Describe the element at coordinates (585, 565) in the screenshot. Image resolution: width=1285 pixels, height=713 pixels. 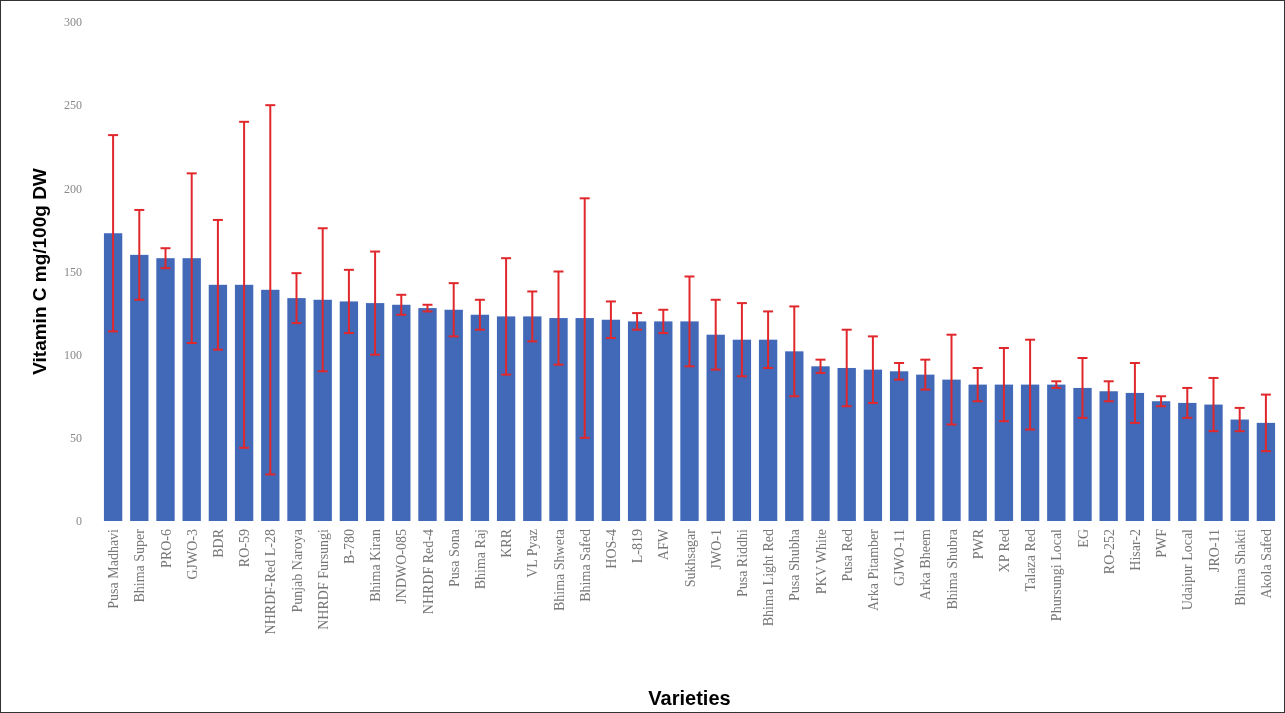
I see `x-tick-label: Bhima Safed` at that location.